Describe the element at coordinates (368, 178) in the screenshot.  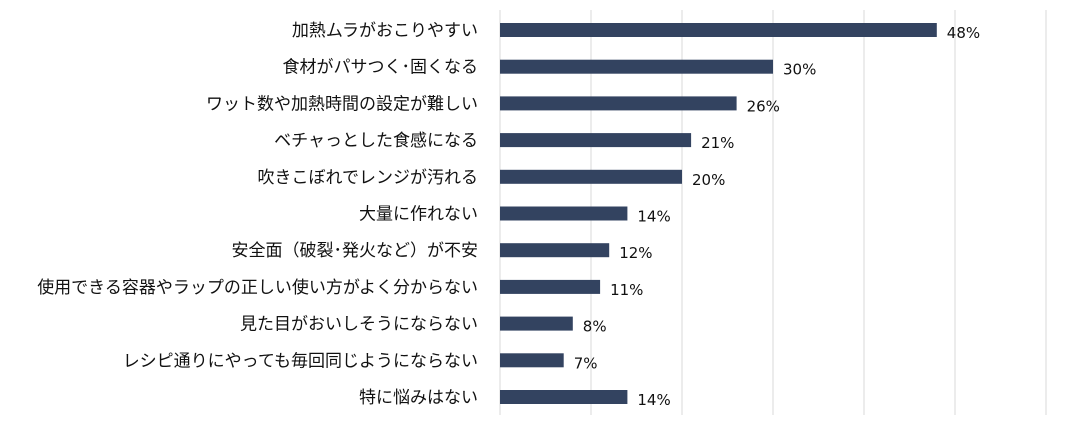
I see `category-label: 吹きこぼれでレンジが汚れる` at that location.